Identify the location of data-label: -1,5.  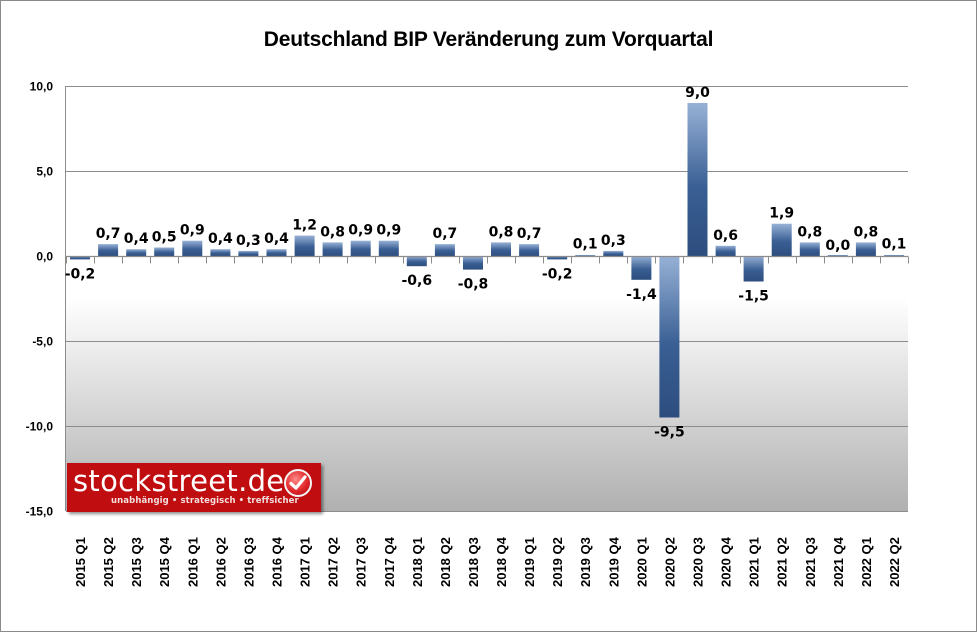
(753, 297).